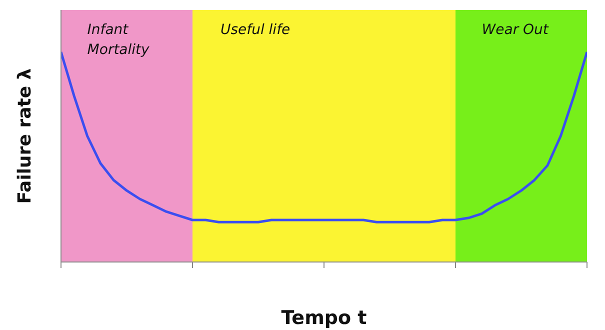  Describe the element at coordinates (515, 30) in the screenshot. I see `text: Wear Out` at that location.